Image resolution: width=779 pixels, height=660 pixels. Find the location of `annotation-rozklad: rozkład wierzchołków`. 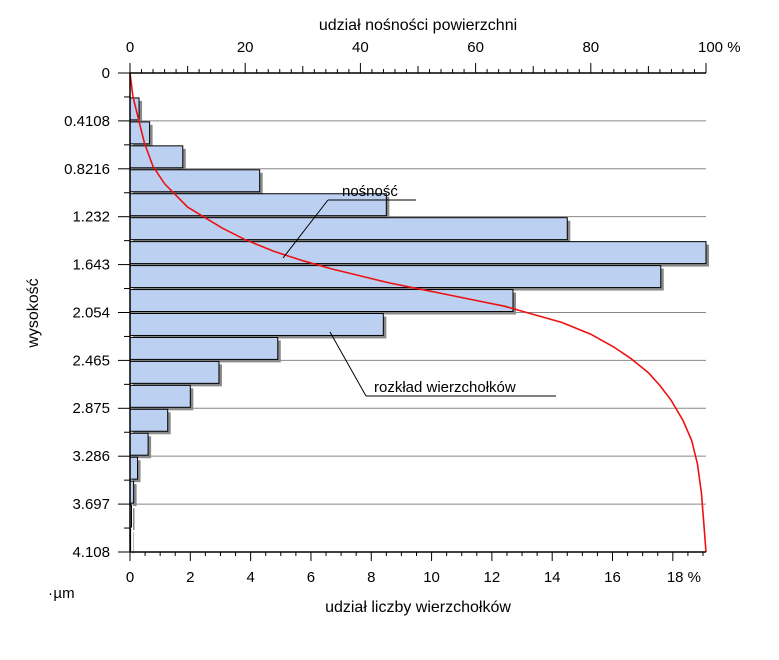

annotation-rozklad: rozkład wierzchołków is located at coordinates (442, 364).